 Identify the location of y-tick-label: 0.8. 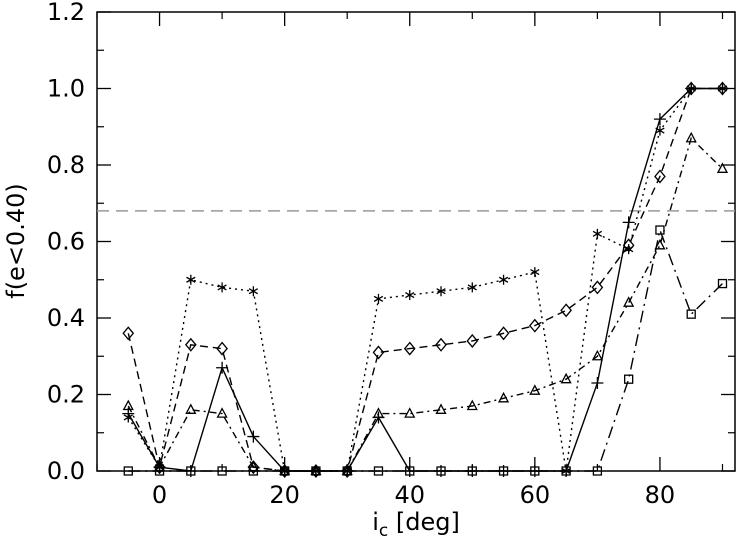
(66, 165).